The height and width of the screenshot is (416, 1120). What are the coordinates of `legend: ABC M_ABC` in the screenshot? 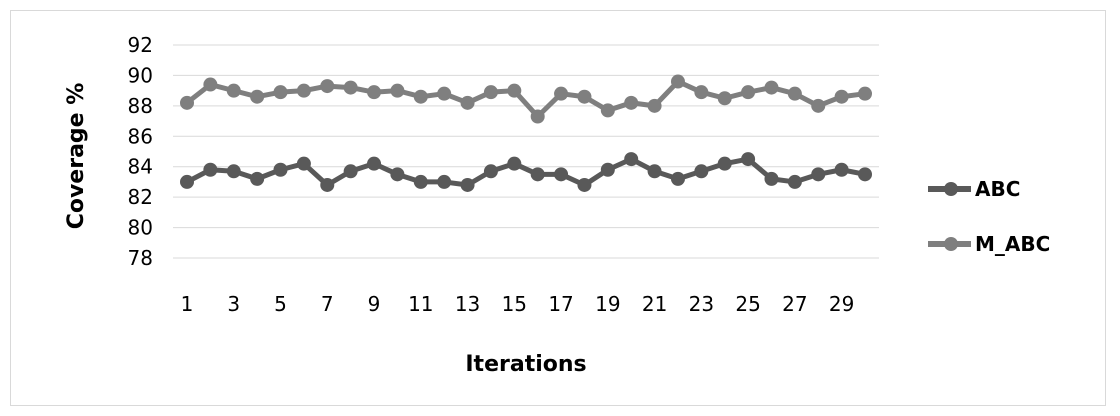 It's located at (989, 216).